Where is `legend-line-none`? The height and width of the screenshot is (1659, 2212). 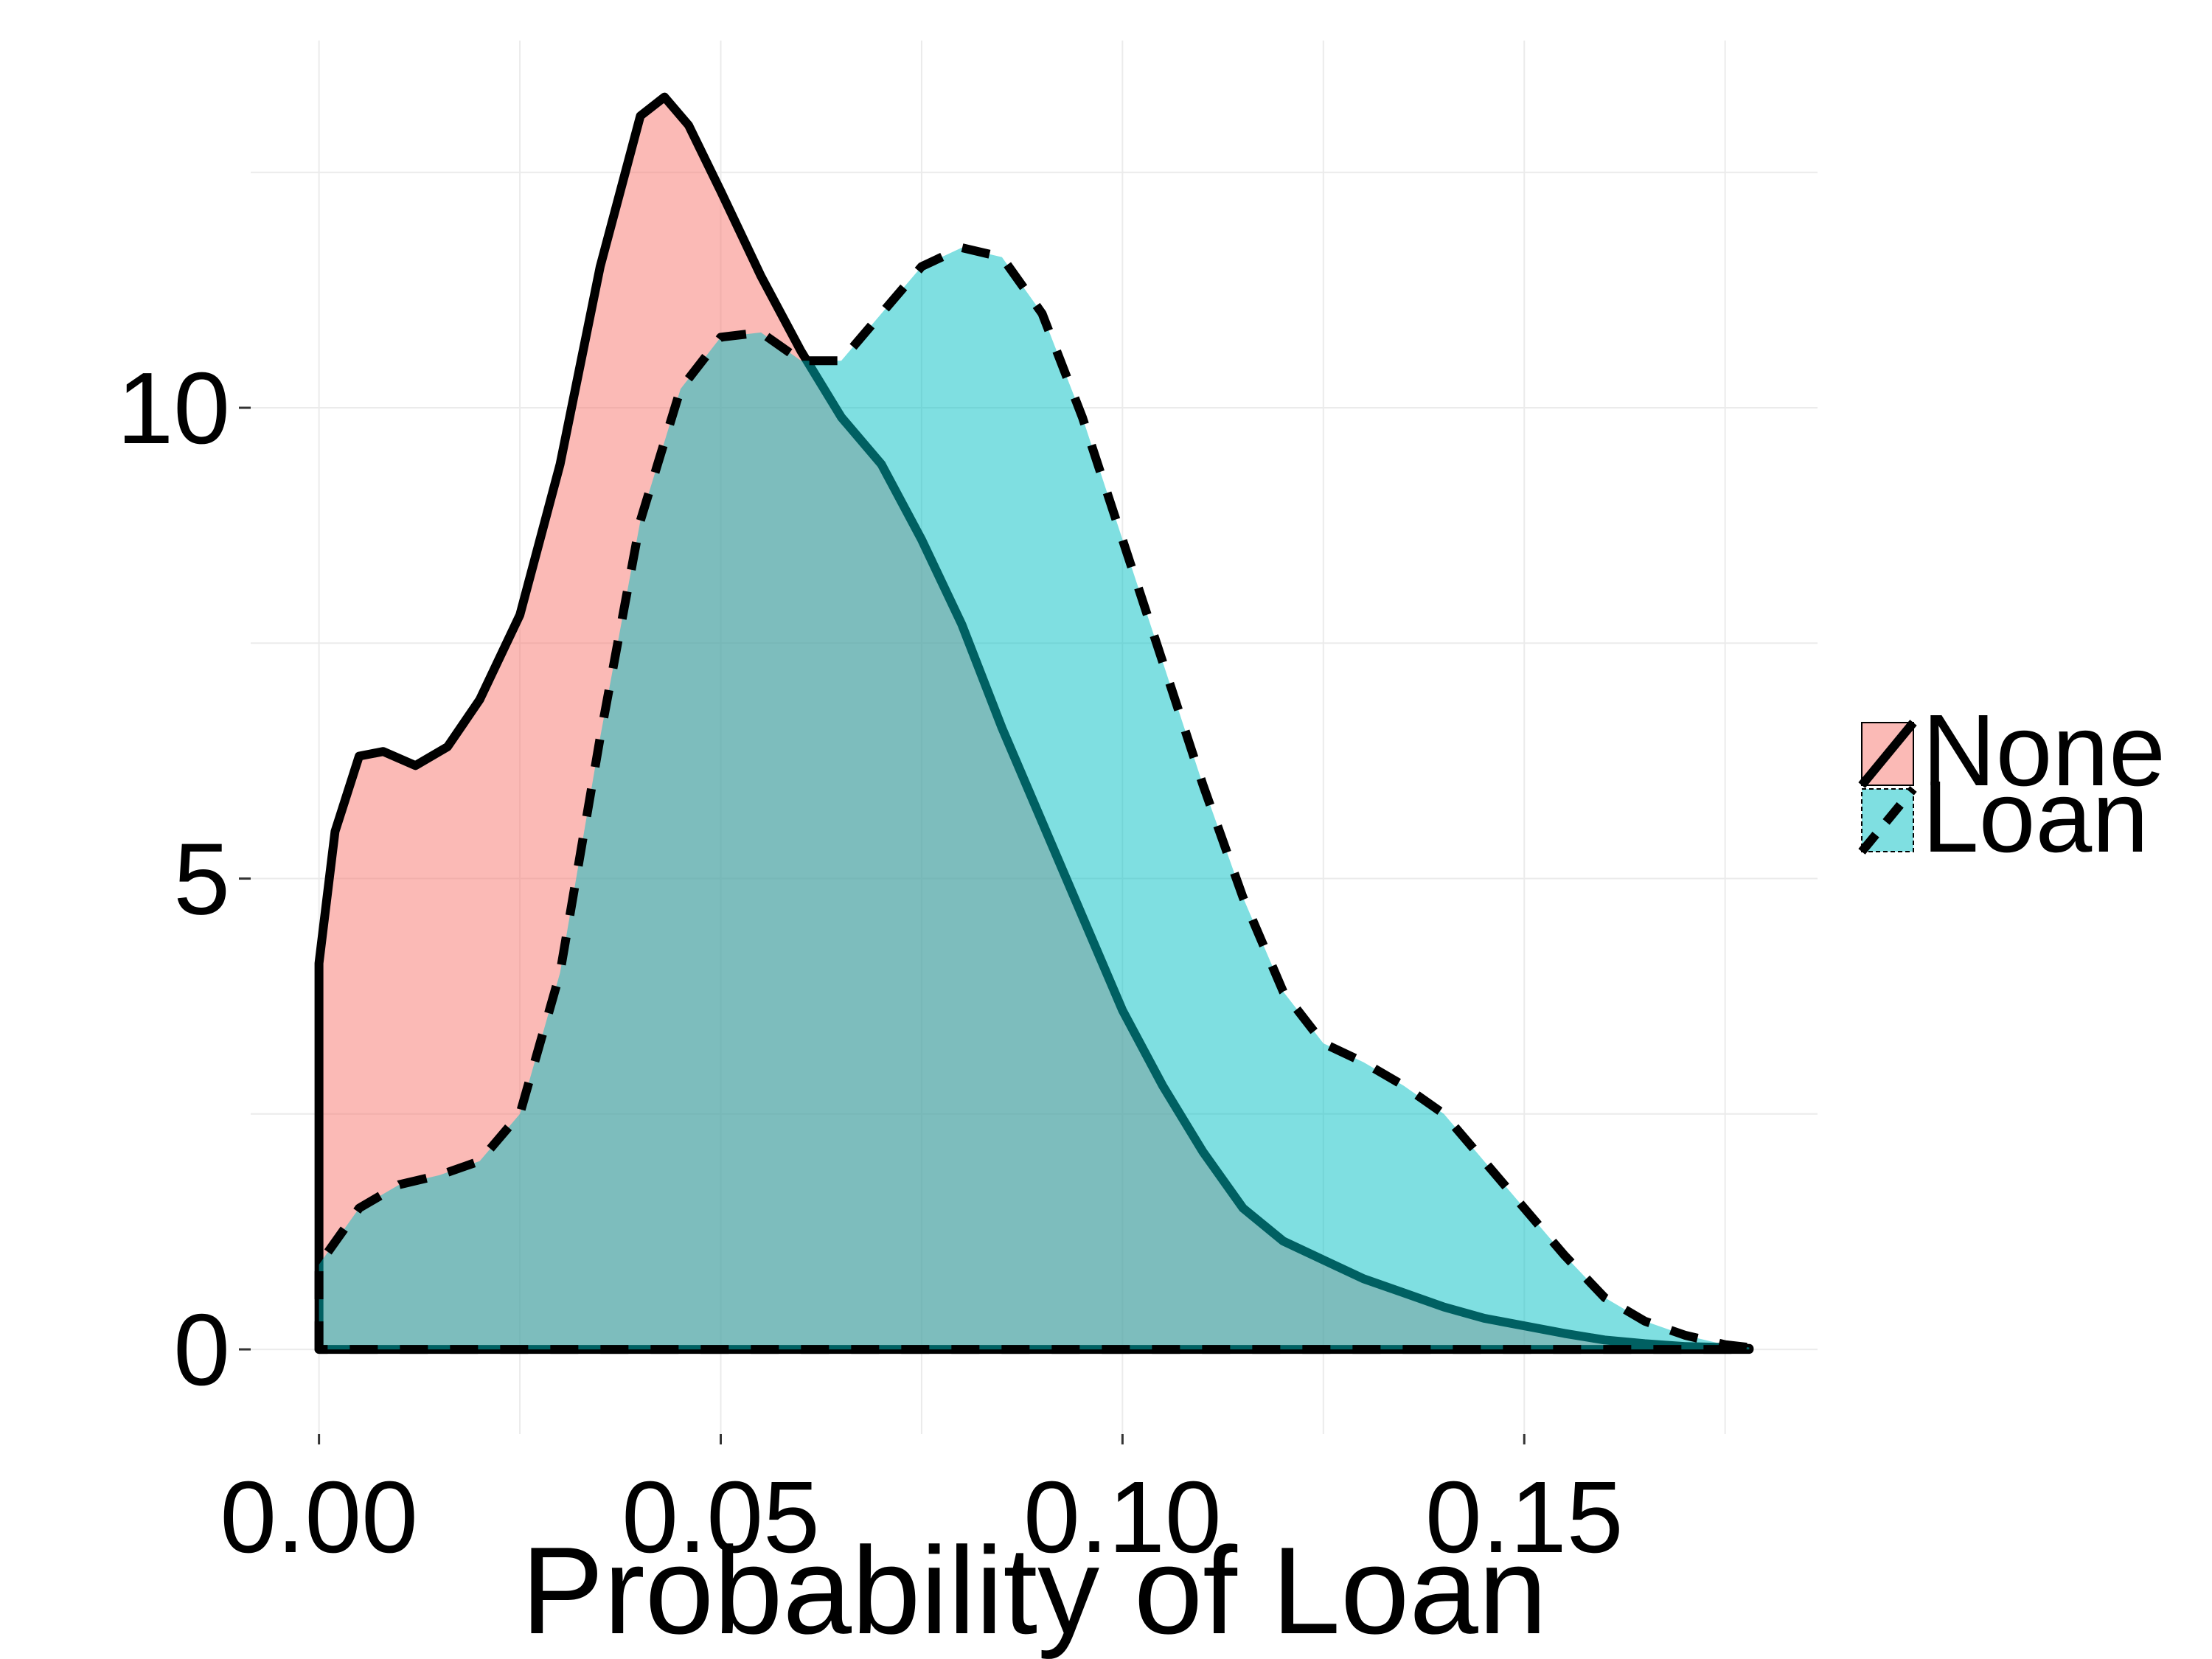 legend-line-none is located at coordinates (1887, 754).